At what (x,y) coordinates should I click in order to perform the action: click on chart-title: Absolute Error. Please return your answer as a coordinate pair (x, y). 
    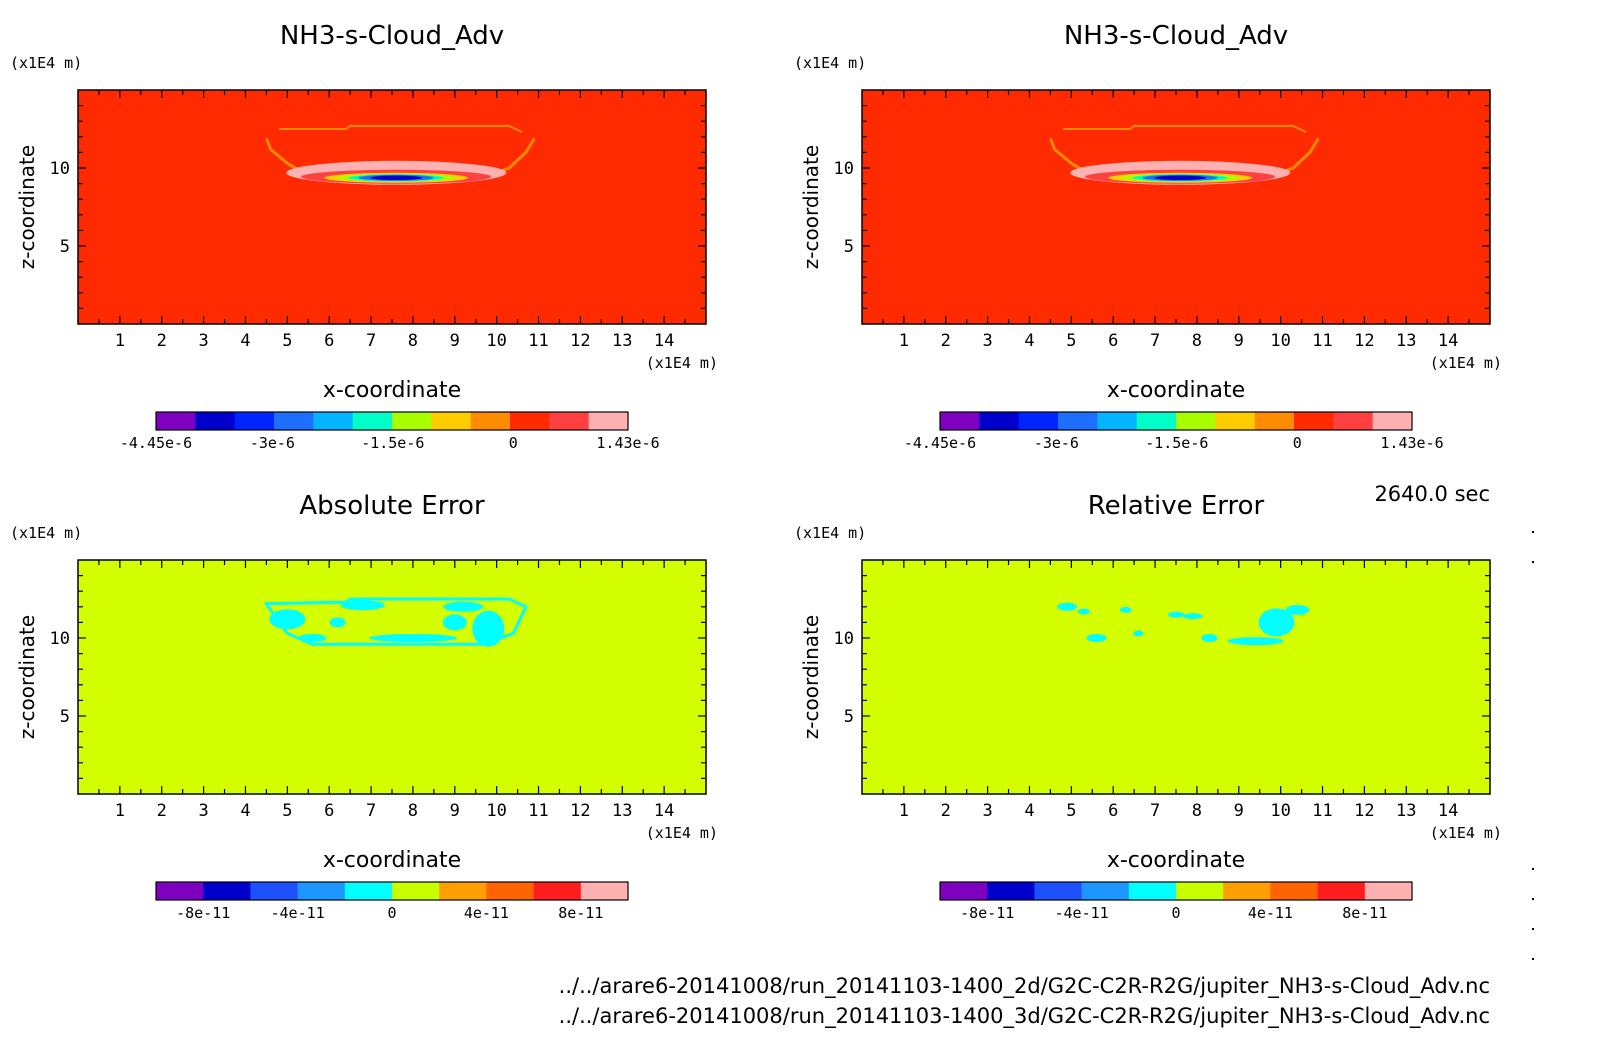
    Looking at the image, I should click on (392, 506).